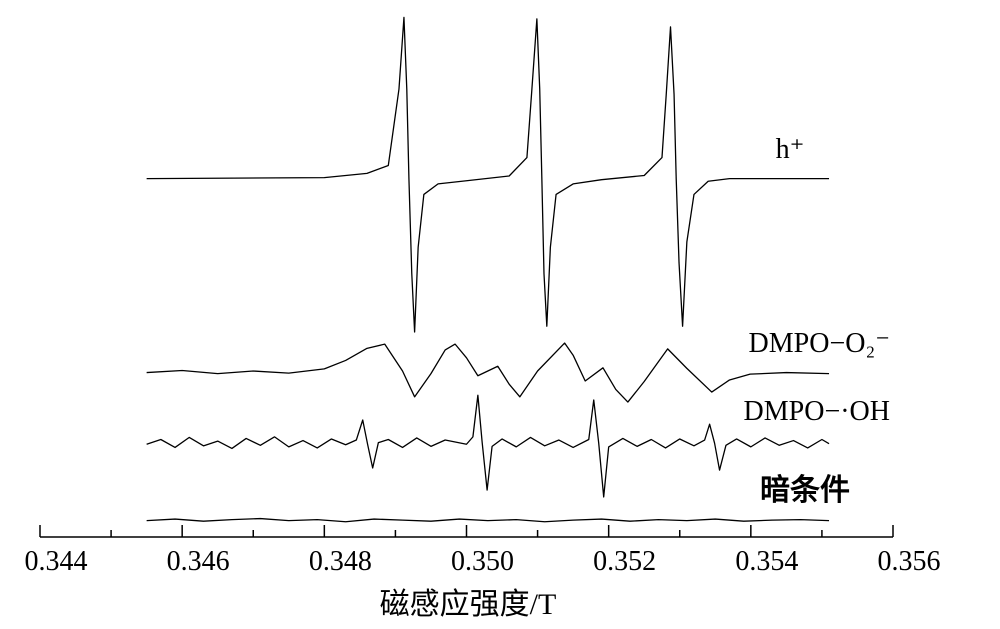 The height and width of the screenshot is (629, 1000). Describe the element at coordinates (805, 490) in the screenshot. I see `series-label: 暗条件` at that location.